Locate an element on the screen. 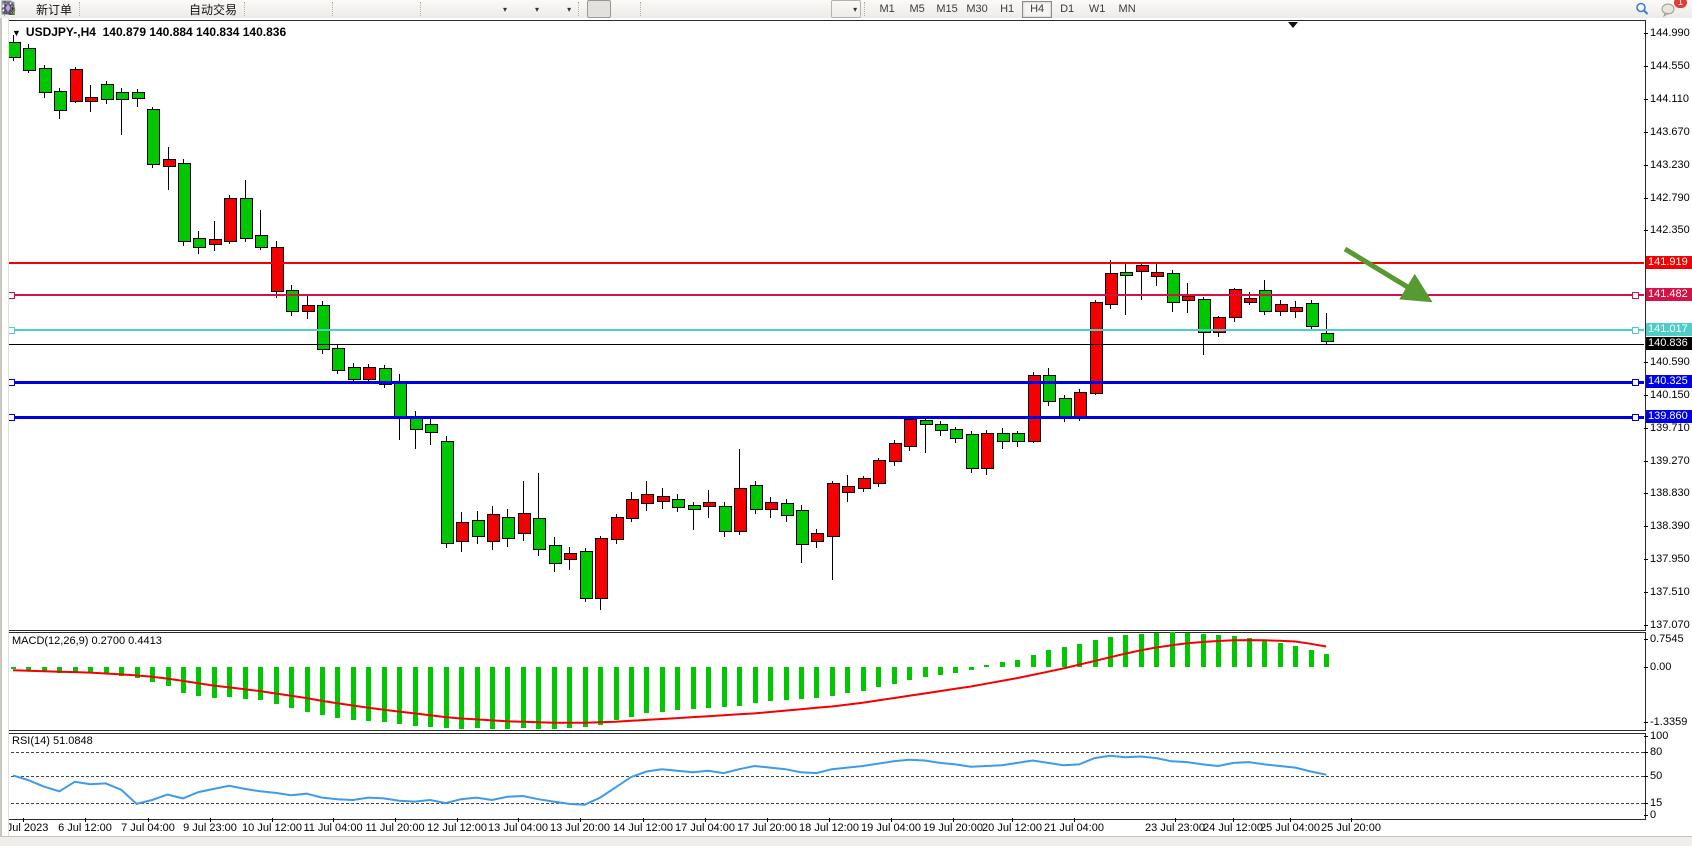 The image size is (1692, 846). periods-button: ▾ is located at coordinates (272, 9).